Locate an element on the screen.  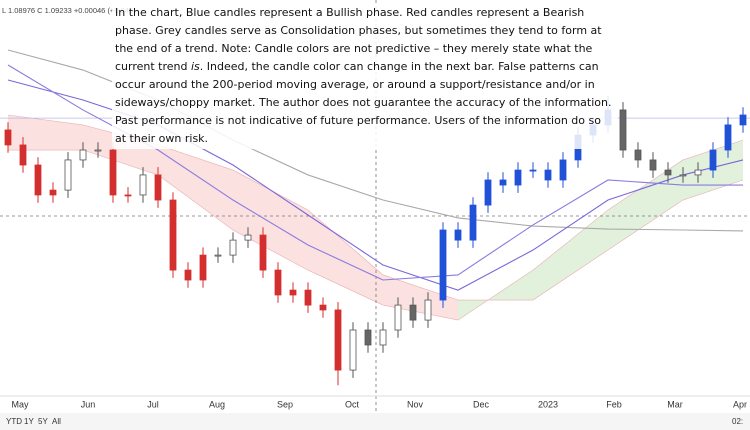
toolbar: YTD 1Y 5Y All 02: is located at coordinates (375, 421).